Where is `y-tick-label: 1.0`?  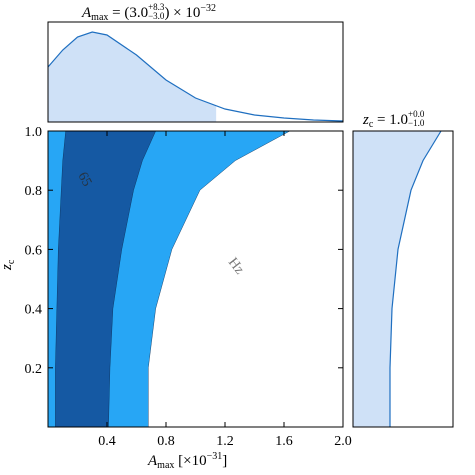 y-tick-label: 1.0 is located at coordinates (34, 132).